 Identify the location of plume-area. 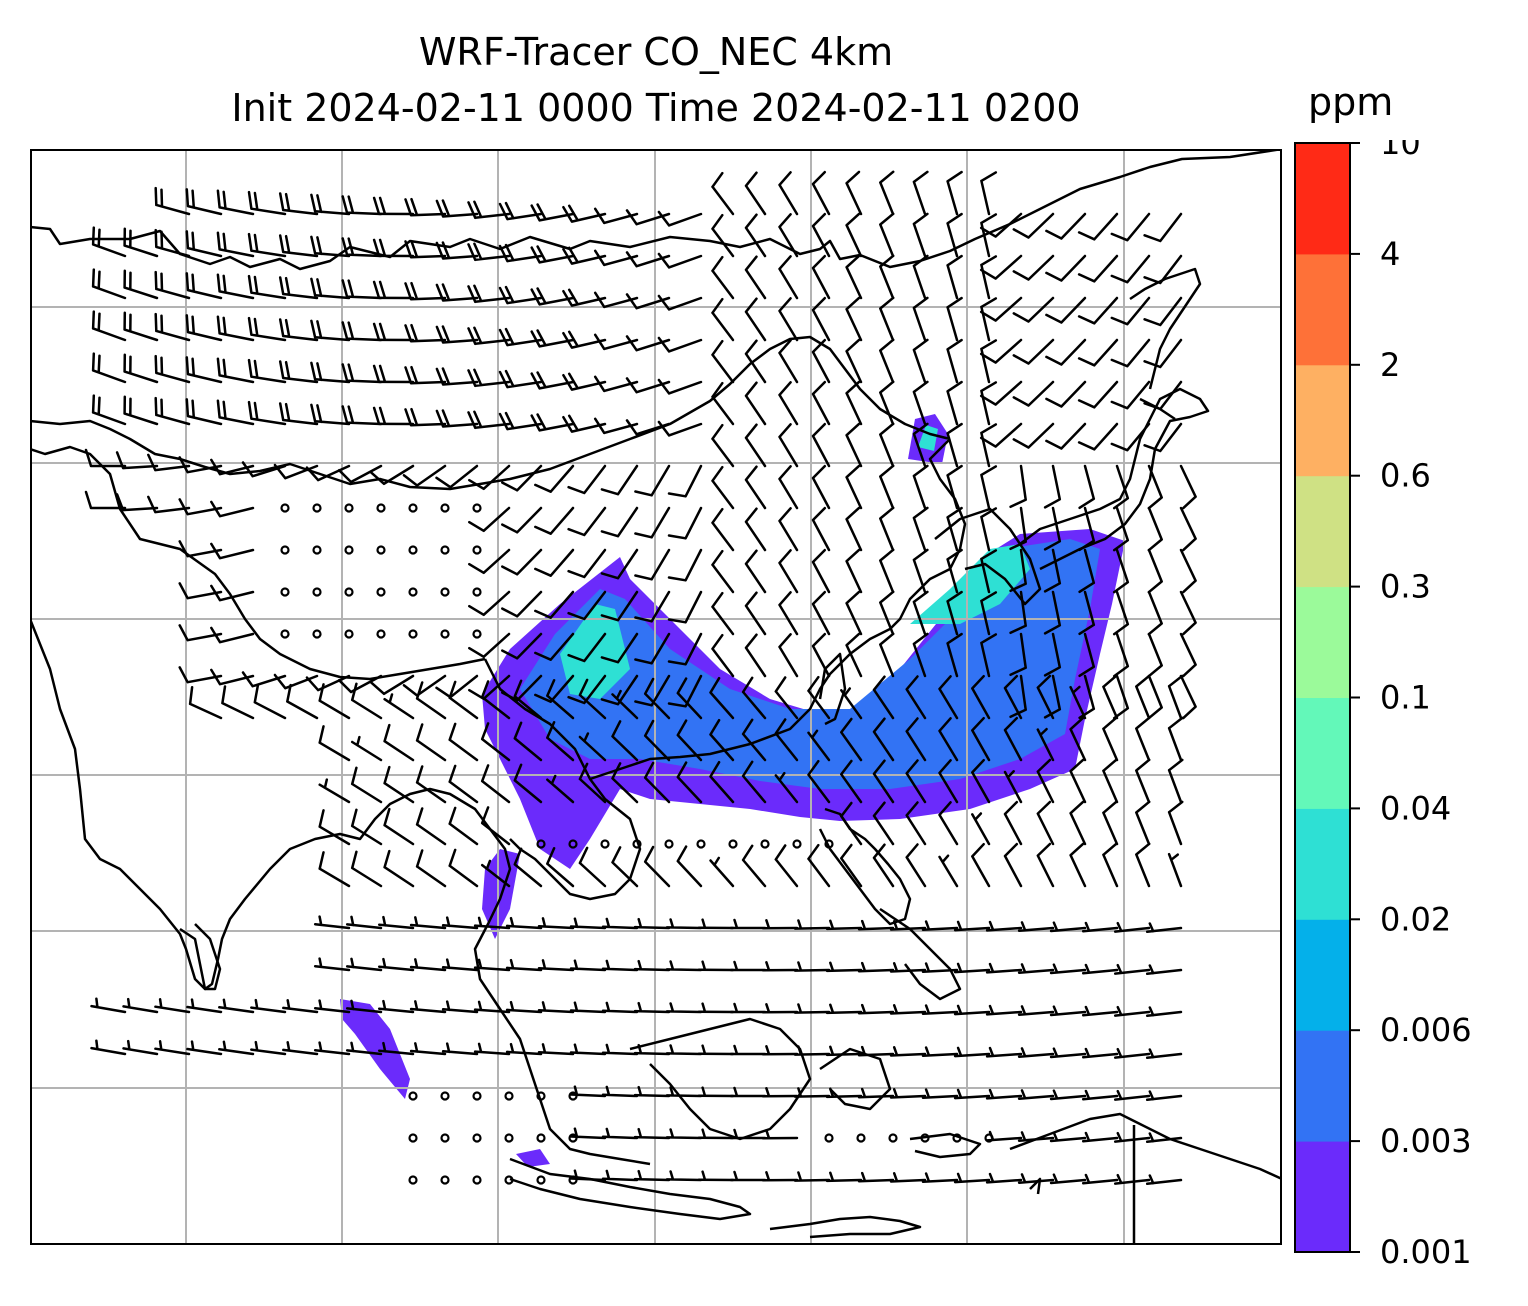
(533, 1158).